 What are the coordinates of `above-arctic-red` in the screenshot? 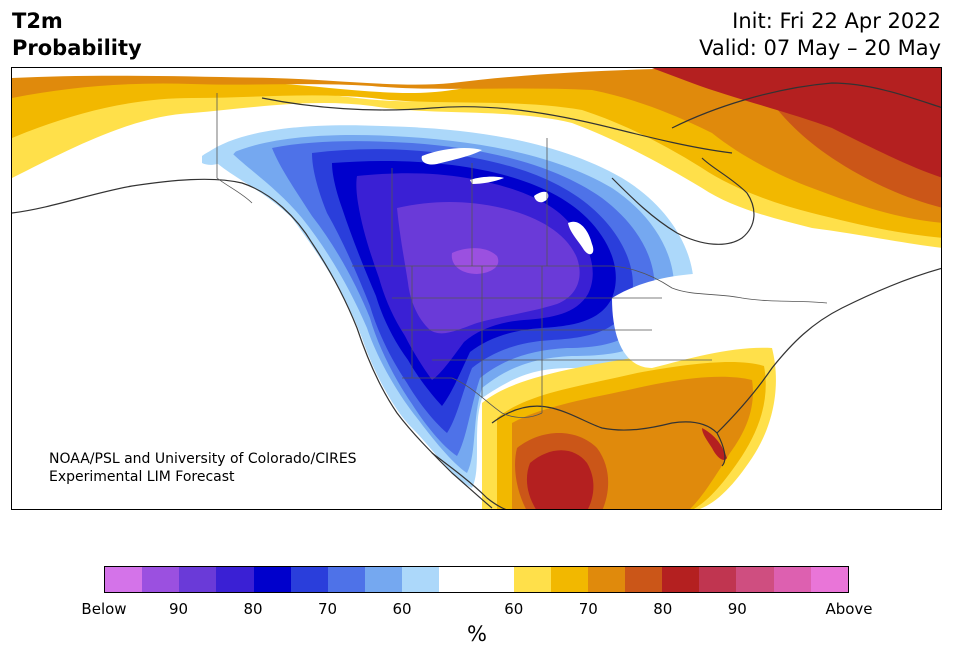 It's located at (796, 123).